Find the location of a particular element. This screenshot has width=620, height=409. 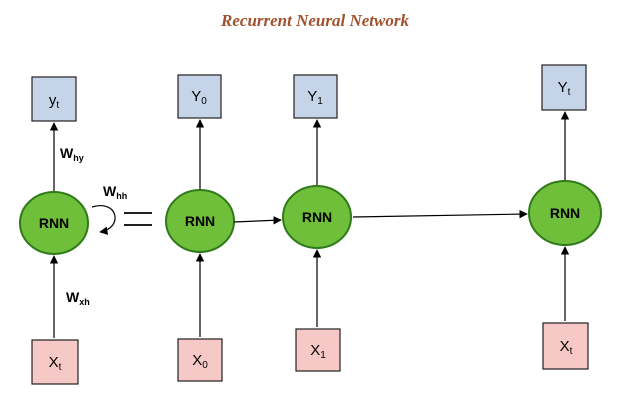

output-box-y1 is located at coordinates (315, 96).